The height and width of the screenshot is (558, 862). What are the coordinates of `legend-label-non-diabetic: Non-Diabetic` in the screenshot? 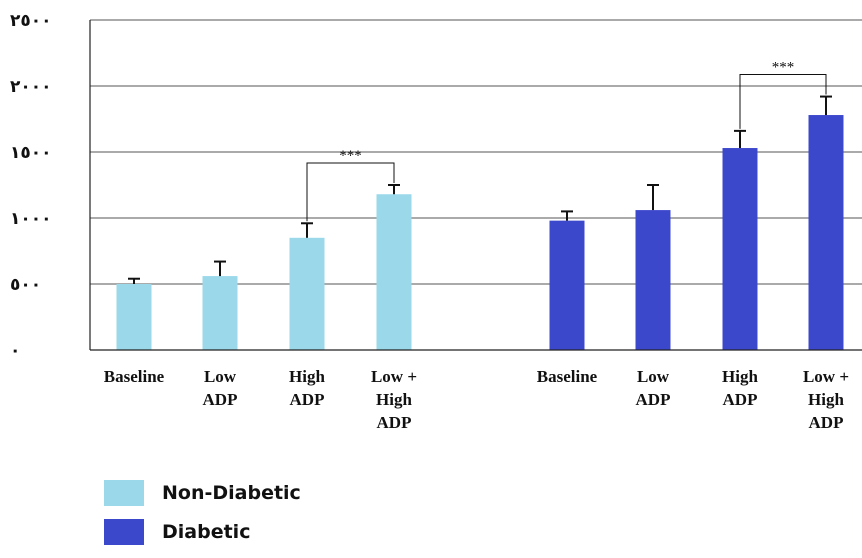 It's located at (231, 493).